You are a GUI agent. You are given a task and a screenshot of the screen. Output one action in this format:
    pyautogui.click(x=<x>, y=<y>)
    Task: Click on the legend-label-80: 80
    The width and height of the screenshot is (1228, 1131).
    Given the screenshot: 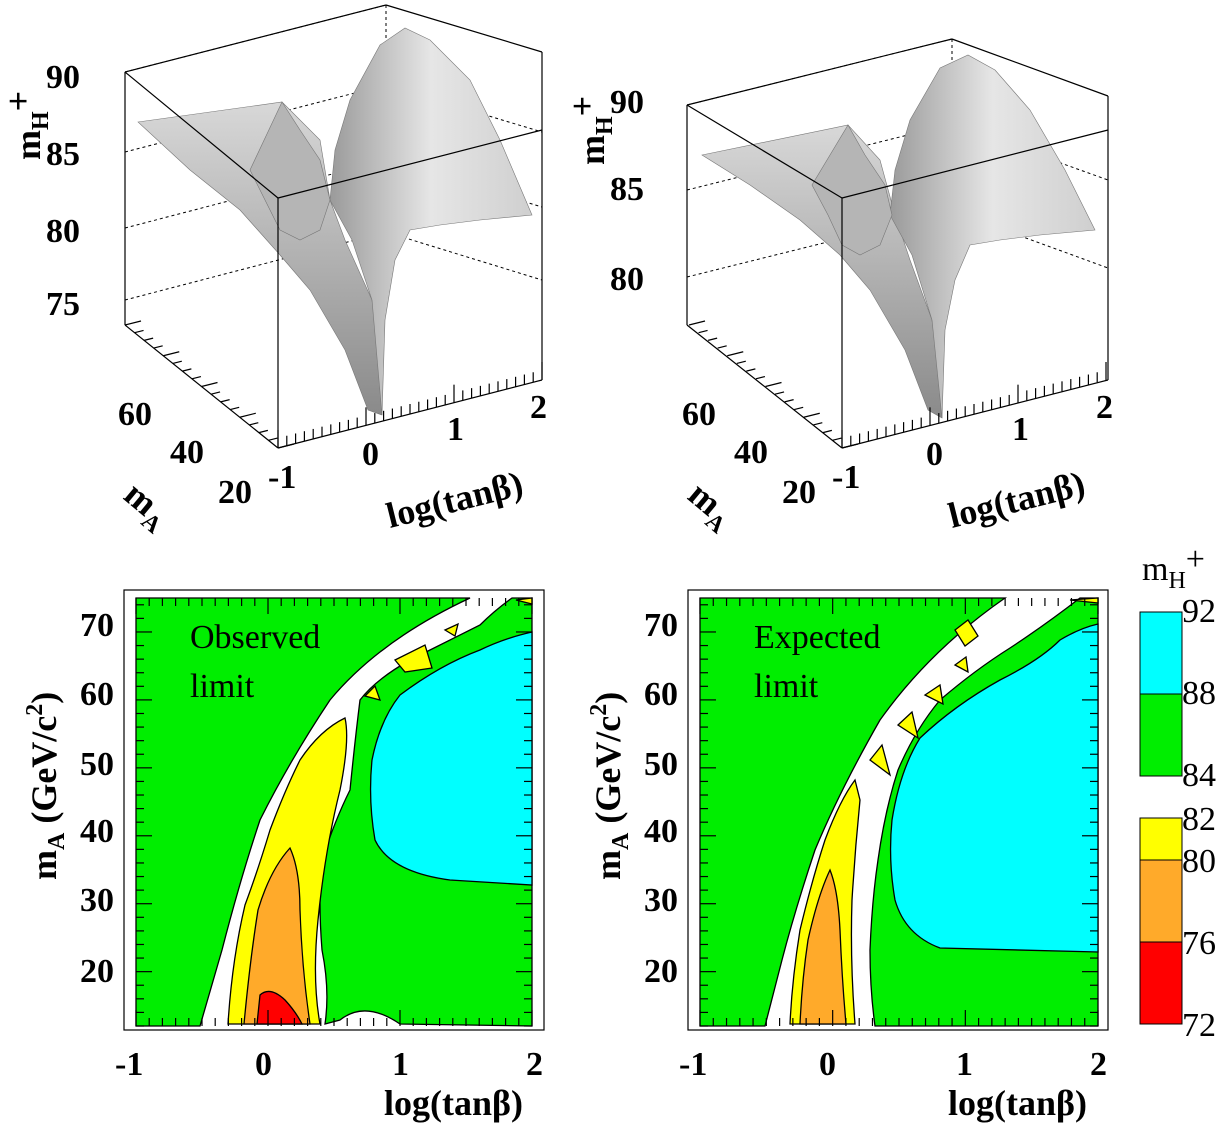 What is the action you would take?
    pyautogui.click(x=1199, y=861)
    